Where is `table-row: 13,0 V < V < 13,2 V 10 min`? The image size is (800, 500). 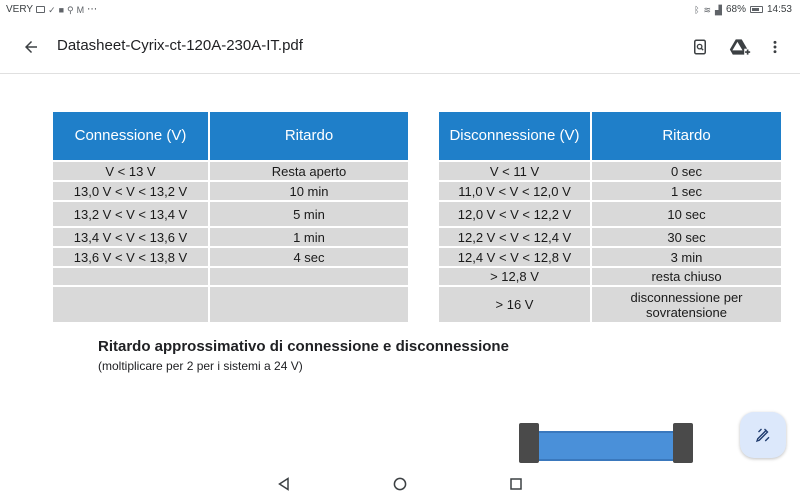 table-row: 13,0 V < V < 13,2 V 10 min is located at coordinates (230, 190).